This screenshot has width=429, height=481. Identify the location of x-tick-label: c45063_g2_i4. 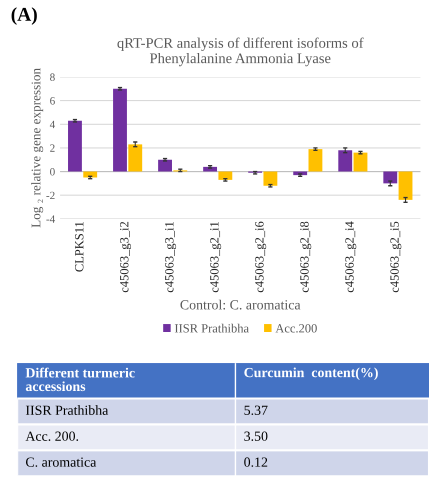
(350, 256).